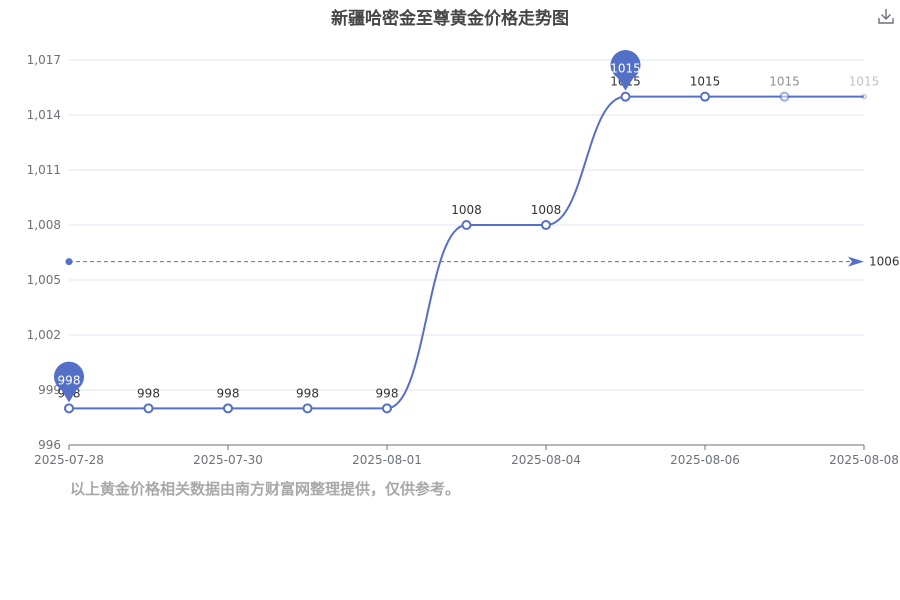 The height and width of the screenshot is (600, 900). I want to click on download-button, so click(886, 16).